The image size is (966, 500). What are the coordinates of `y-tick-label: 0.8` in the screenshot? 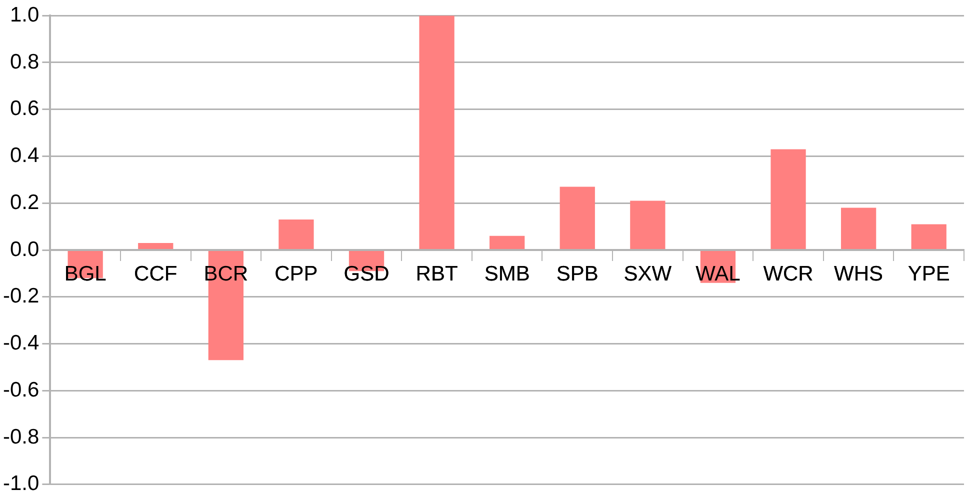 It's located at (25, 62).